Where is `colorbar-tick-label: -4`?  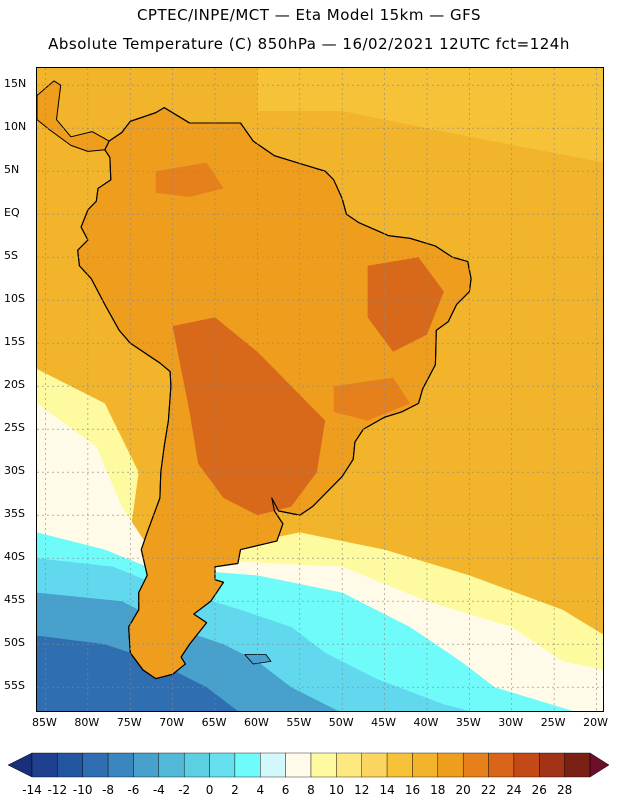
colorbar-tick-label: -4 is located at coordinates (158, 790).